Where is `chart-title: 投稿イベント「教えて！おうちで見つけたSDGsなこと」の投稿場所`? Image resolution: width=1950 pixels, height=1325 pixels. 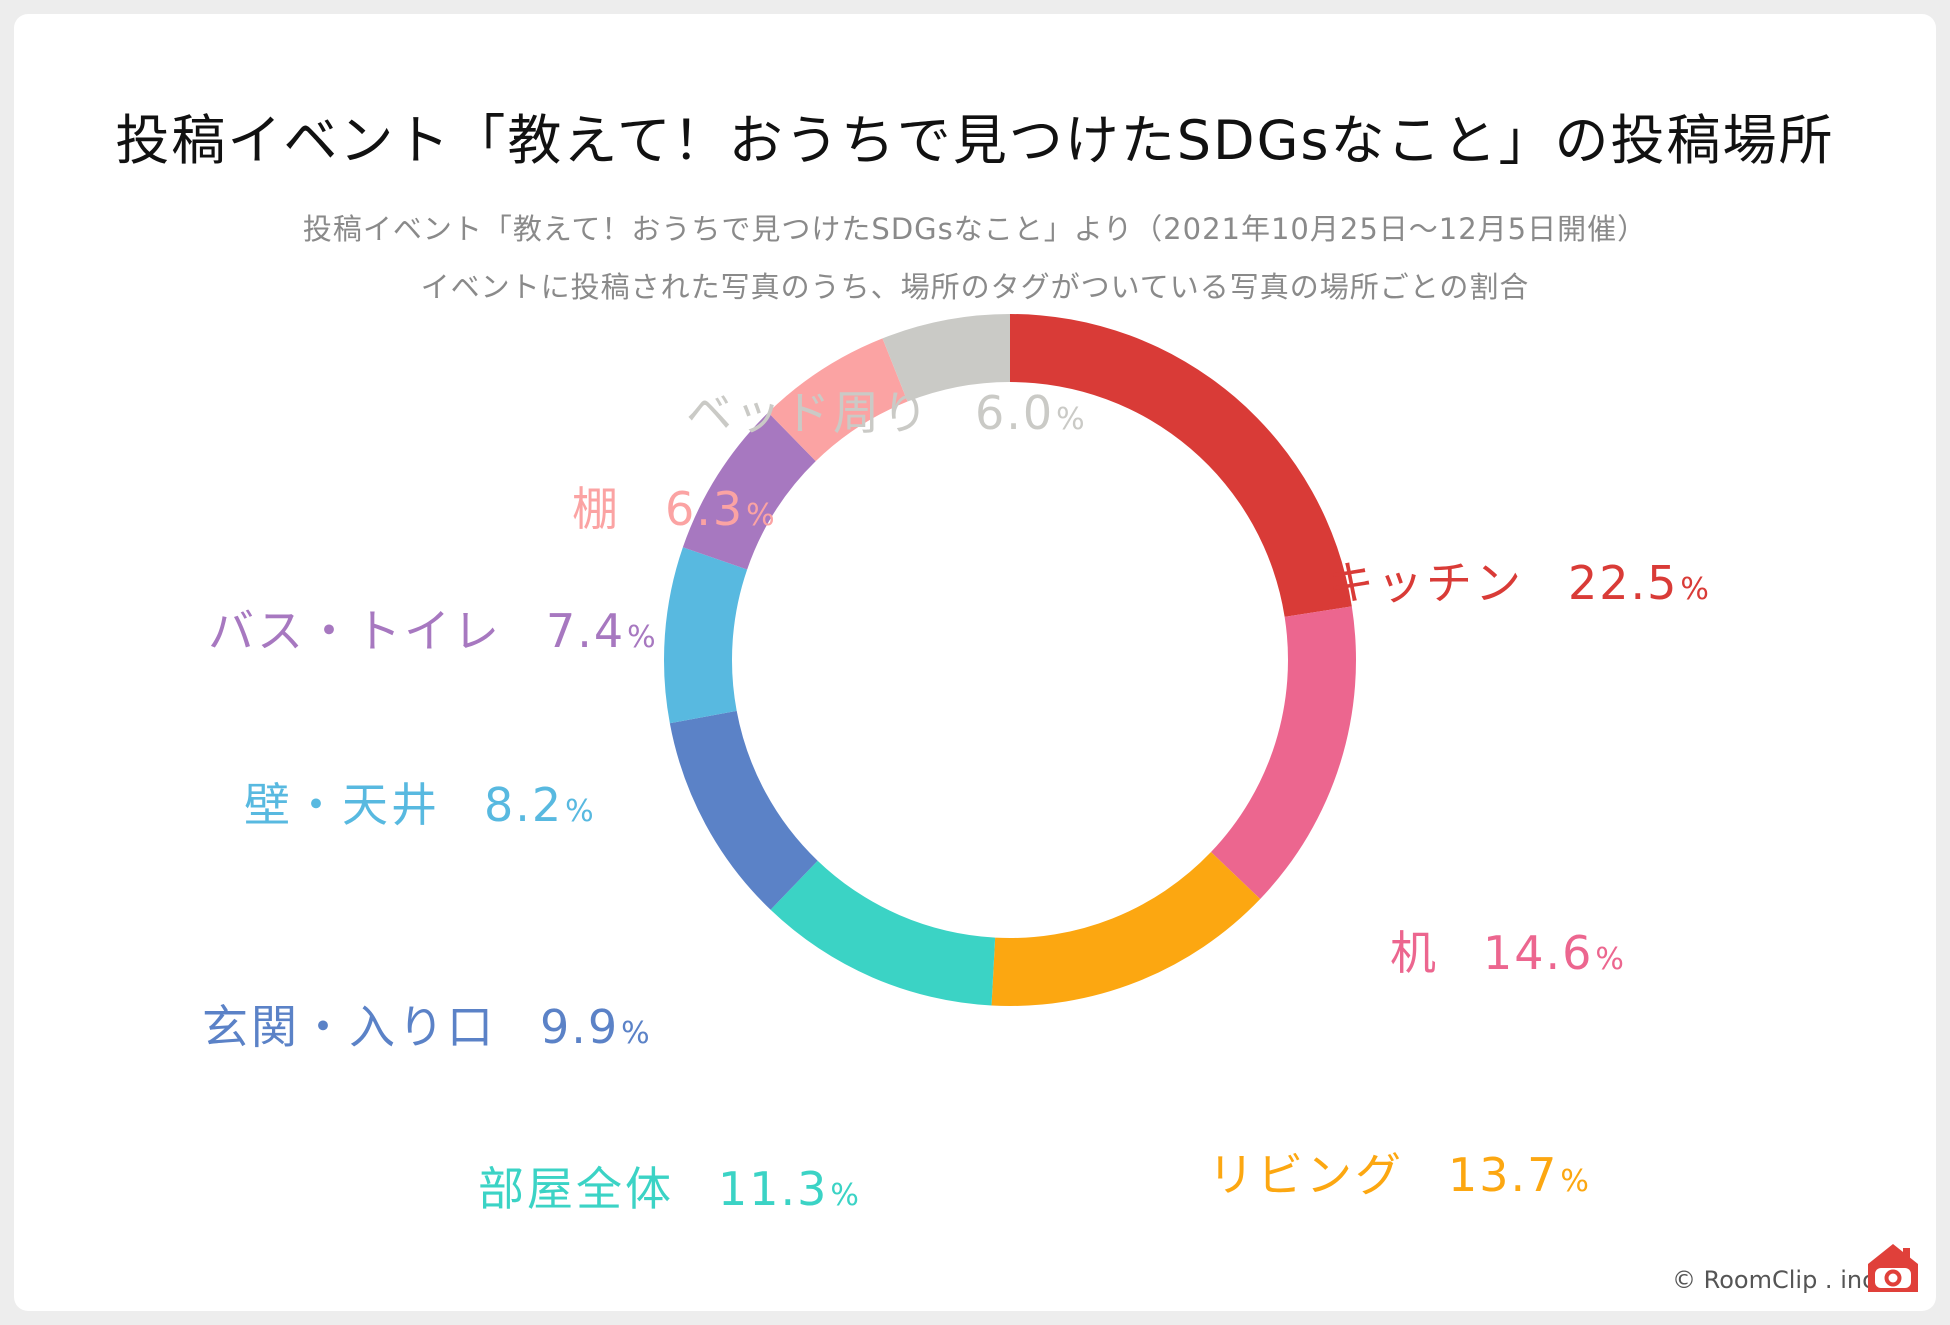 chart-title: 投稿イベント「教えて！おうちで見つけたSDGsなこと」の投稿場所 is located at coordinates (975, 140).